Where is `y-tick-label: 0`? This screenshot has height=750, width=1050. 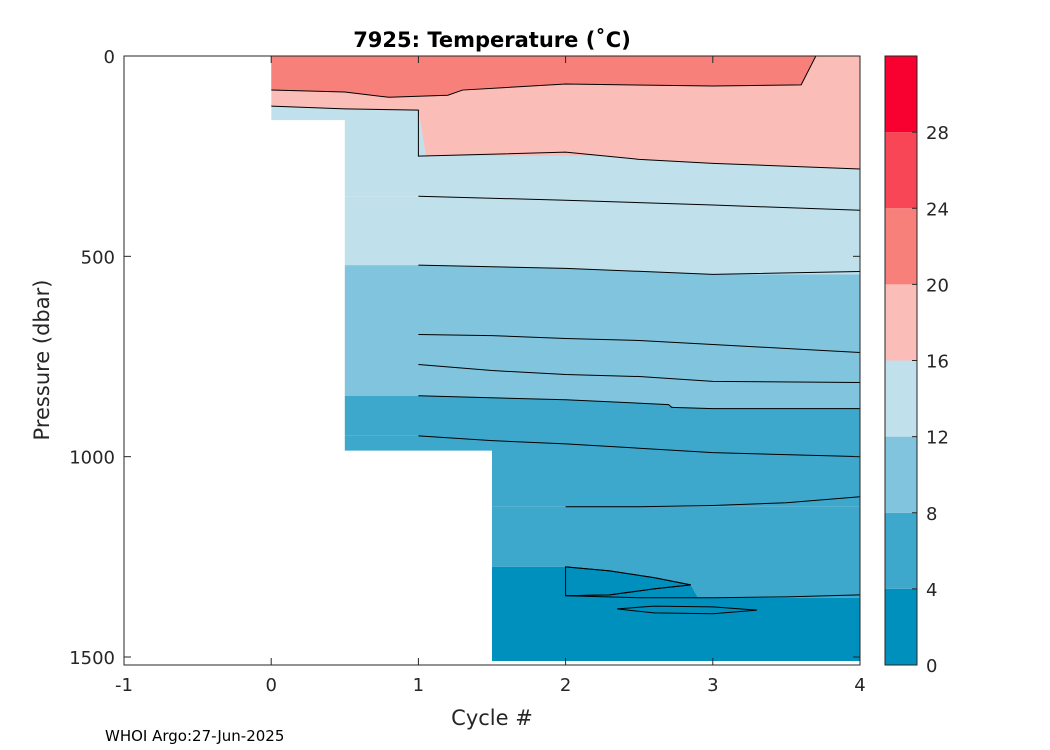 y-tick-label: 0 is located at coordinates (109, 57).